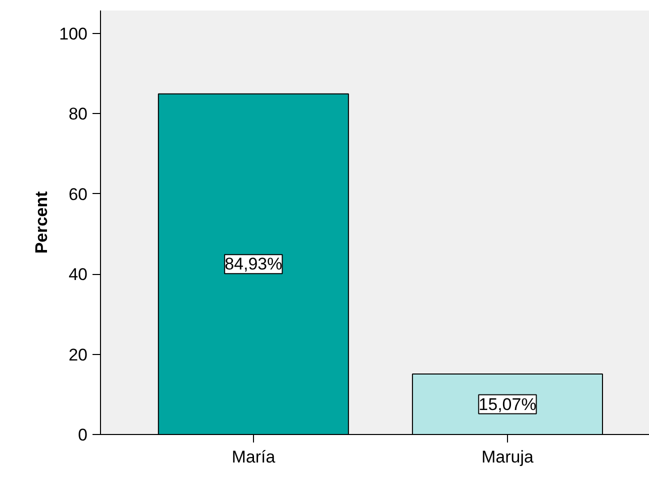  I want to click on y-tick-label: 20, so click(78, 354).